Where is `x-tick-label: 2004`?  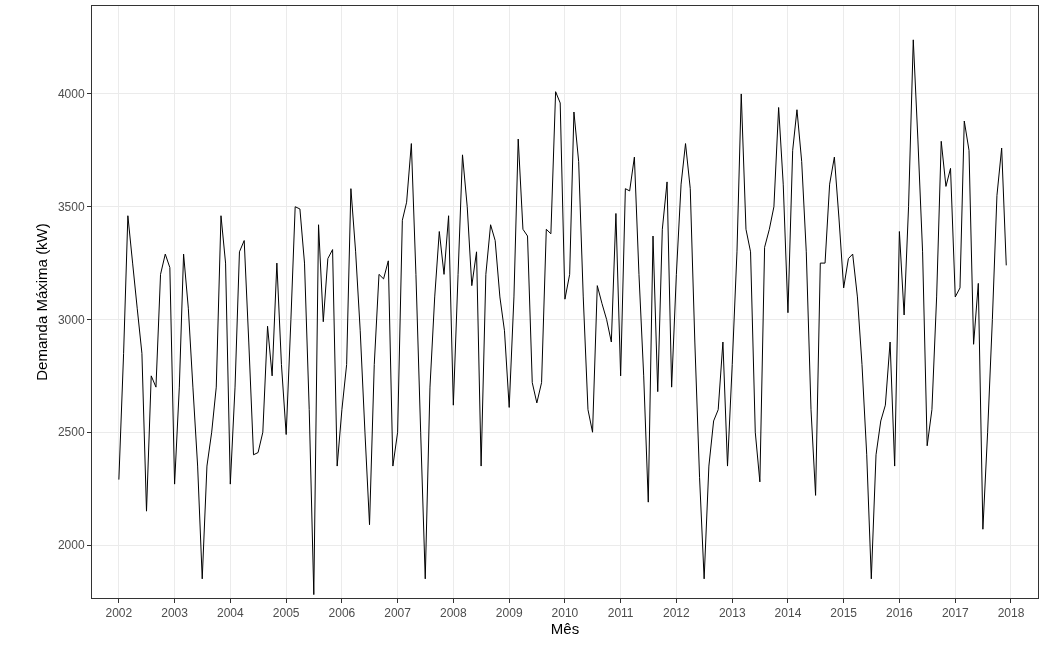
x-tick-label: 2004 is located at coordinates (230, 613).